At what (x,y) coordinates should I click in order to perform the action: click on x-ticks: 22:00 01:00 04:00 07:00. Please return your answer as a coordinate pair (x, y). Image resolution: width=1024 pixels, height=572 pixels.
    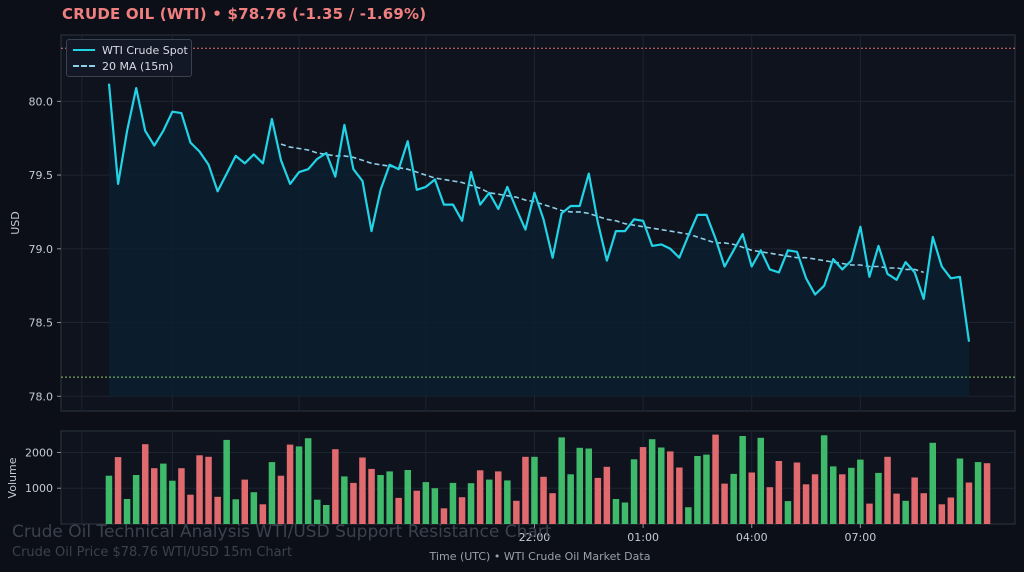
    Looking at the image, I should click on (697, 534).